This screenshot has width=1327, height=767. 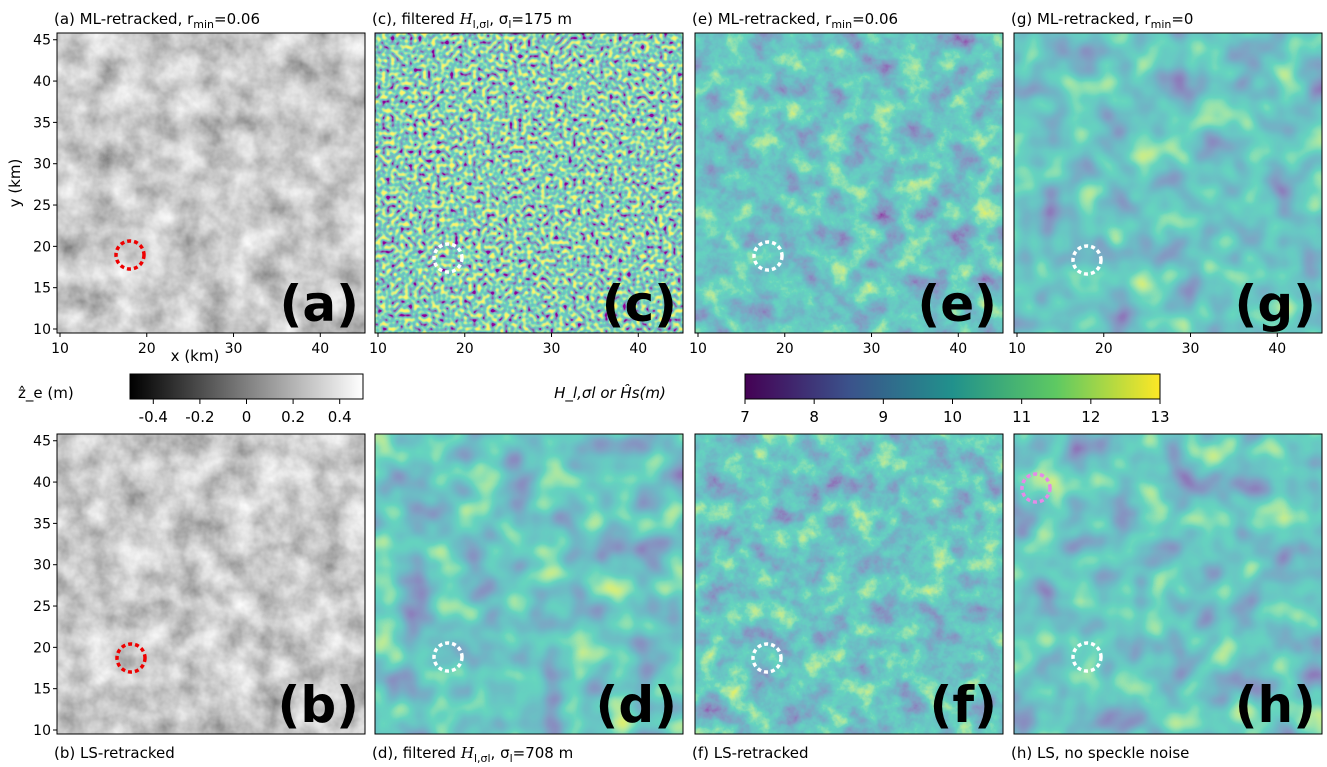 I want to click on title-part: (d), filtered, so click(x=416, y=753).